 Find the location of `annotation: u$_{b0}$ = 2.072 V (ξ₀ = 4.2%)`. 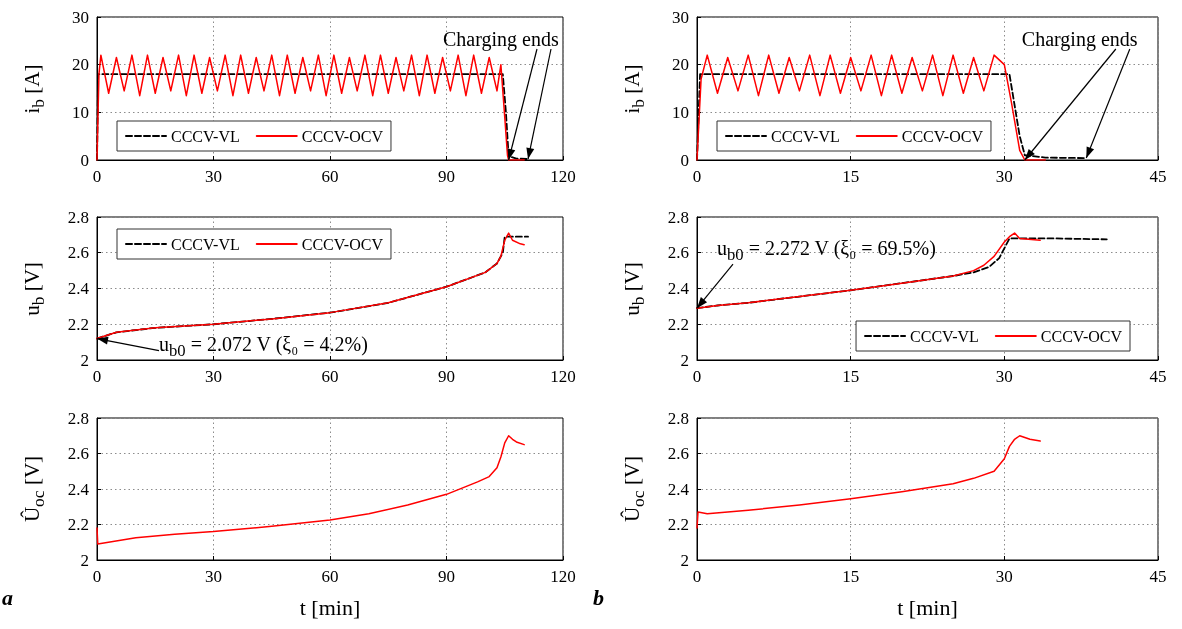

annotation: u$_{b0}$ = 2.072 V (ξ₀ = 4.2%) is located at coordinates (263, 346).